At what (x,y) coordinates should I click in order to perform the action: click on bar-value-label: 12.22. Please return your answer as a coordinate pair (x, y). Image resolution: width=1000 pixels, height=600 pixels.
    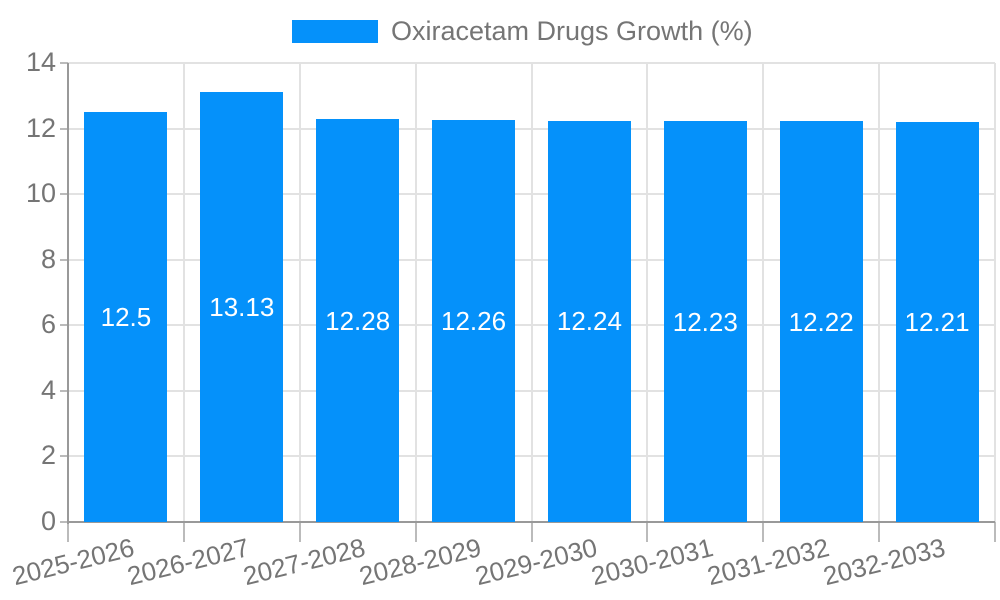
    Looking at the image, I should click on (821, 321).